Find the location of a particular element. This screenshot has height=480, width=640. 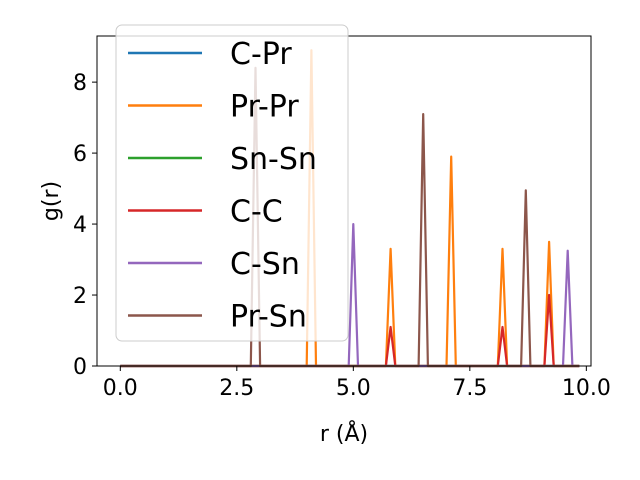

x-tick-label: 2.5 is located at coordinates (236, 388).